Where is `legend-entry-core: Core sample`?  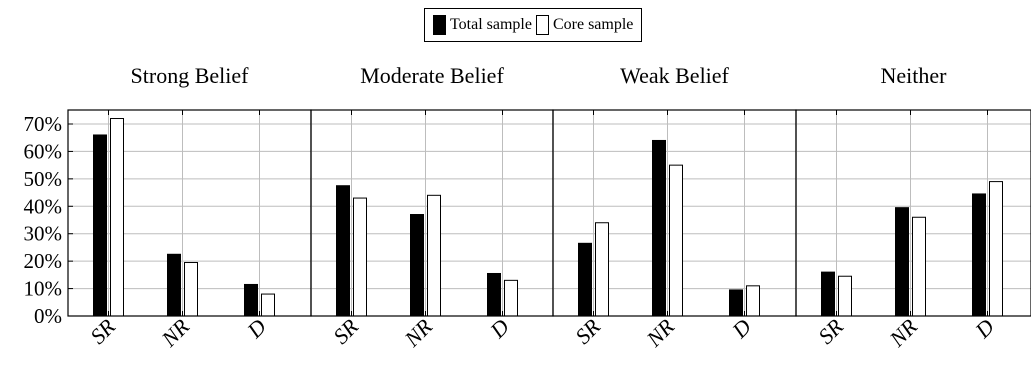 legend-entry-core: Core sample is located at coordinates (584, 25).